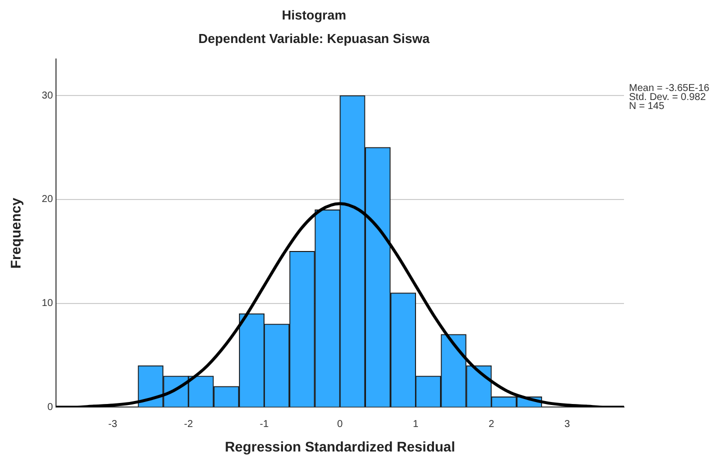  Describe the element at coordinates (50, 407) in the screenshot. I see `y-tick-label: 0` at that location.